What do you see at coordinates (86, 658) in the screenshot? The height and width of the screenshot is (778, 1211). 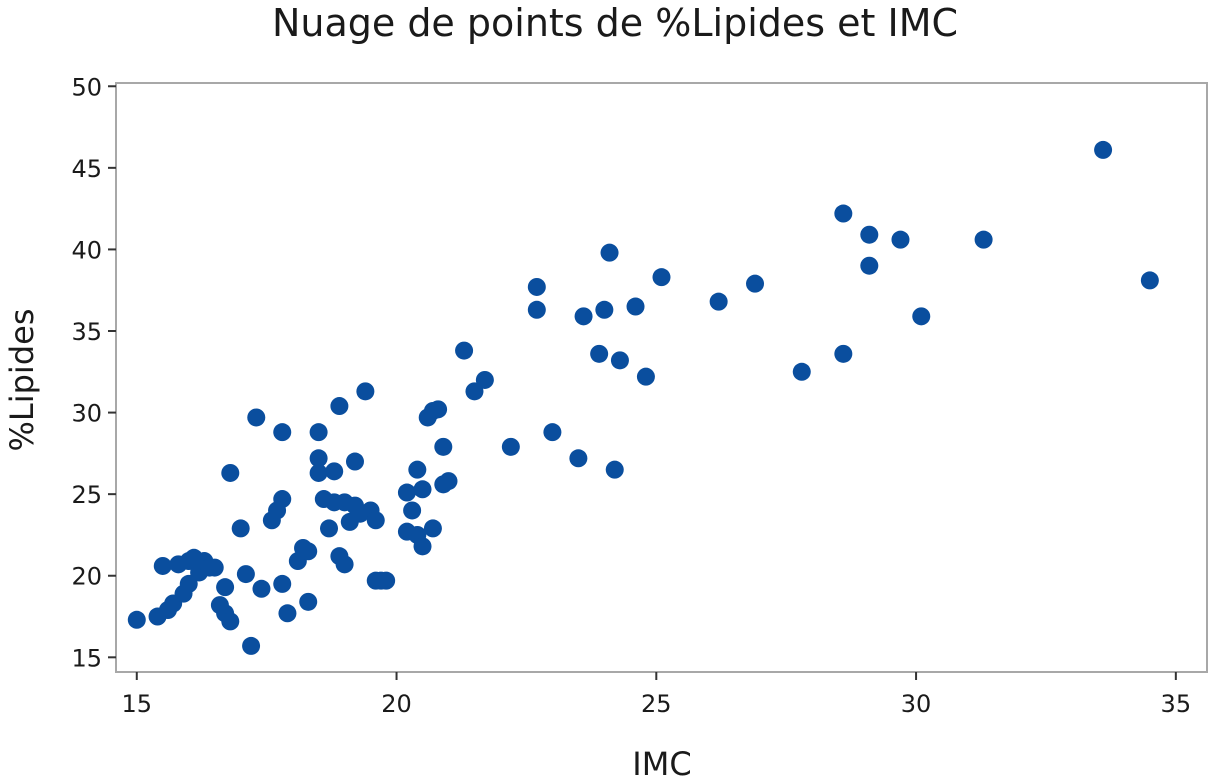 I see `y-tick-label: 15` at bounding box center [86, 658].